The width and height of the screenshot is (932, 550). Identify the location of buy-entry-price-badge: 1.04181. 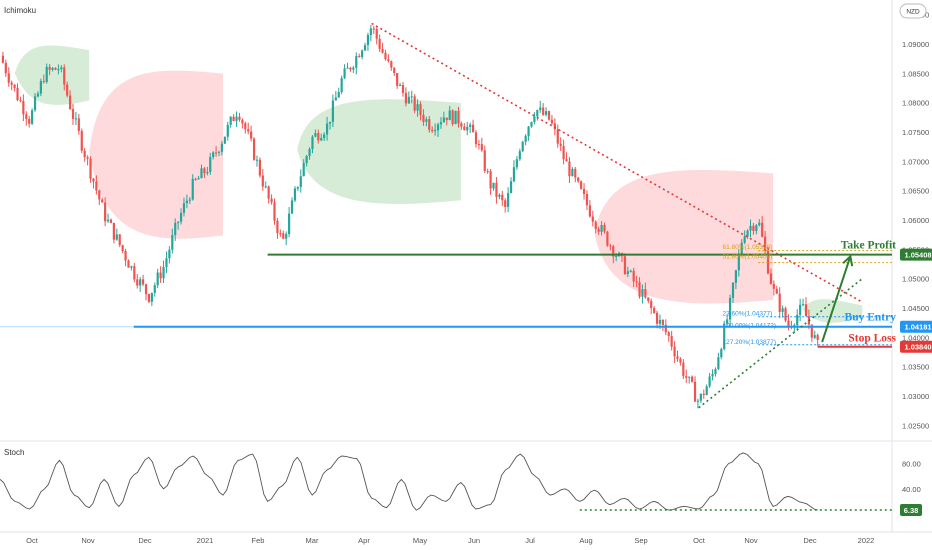
(917, 327).